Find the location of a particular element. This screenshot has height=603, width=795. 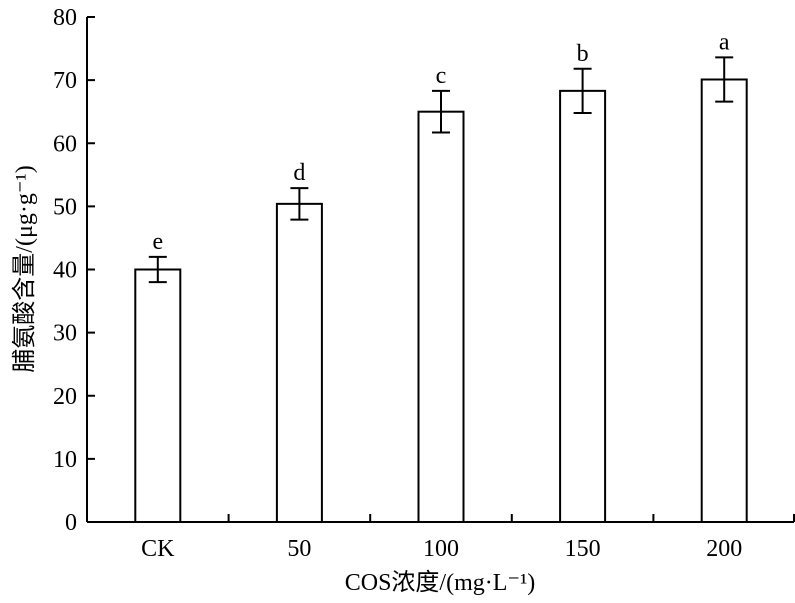

y-tick-label-30: 30 is located at coordinates (65, 334).